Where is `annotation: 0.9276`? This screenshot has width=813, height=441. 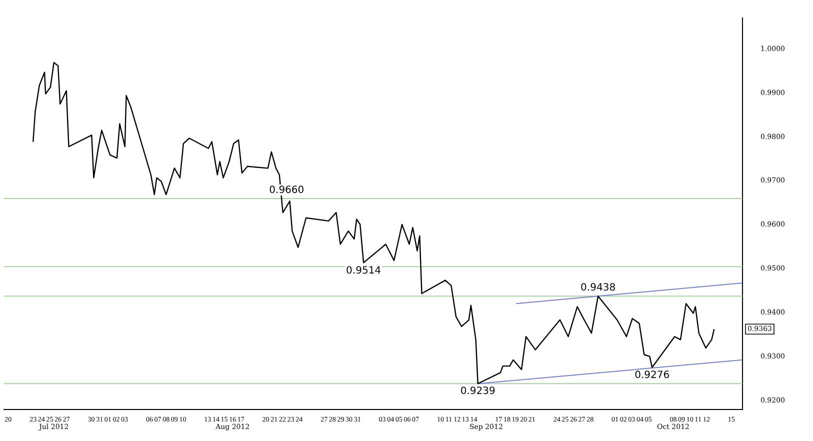
annotation: 0.9276 is located at coordinates (652, 375).